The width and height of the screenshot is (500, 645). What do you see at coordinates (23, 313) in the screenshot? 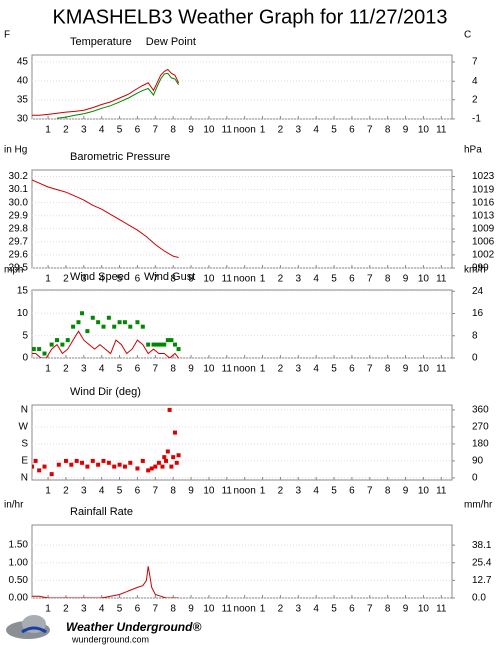
I see `y-tick-label: 10` at bounding box center [23, 313].